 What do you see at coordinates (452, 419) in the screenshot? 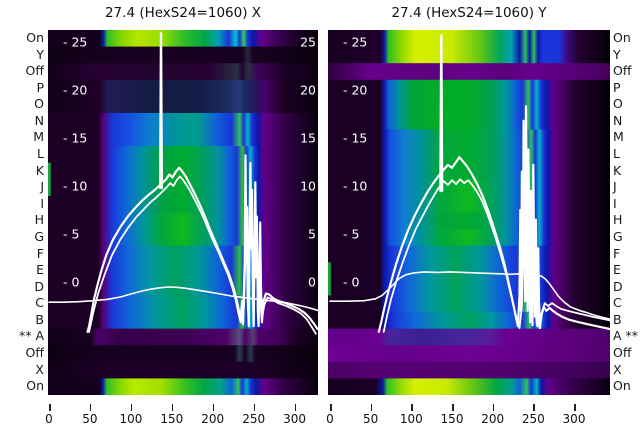
I see `x-tick-label: 150` at bounding box center [452, 419].